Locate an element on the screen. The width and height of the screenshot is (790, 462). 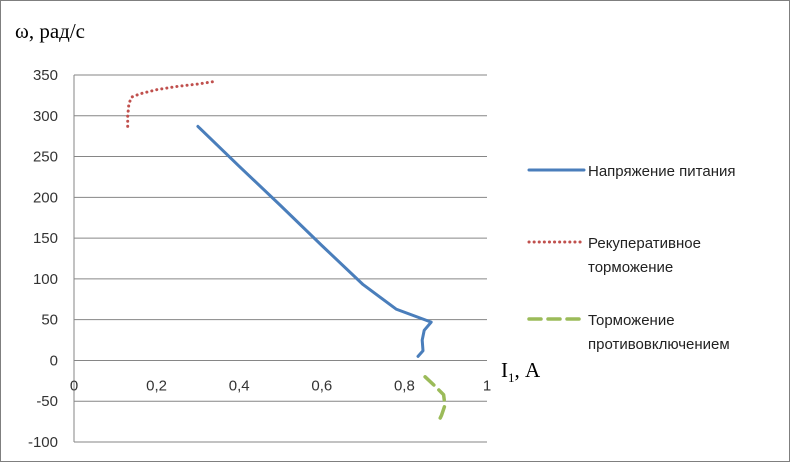
y-tick-label: 350 is located at coordinates (45, 75).